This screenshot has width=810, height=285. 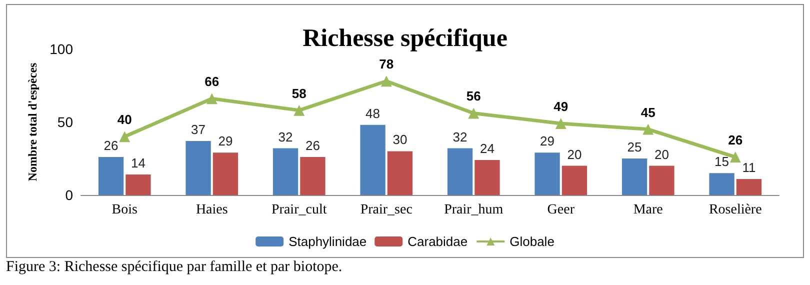 I want to click on data-label: 37, so click(x=198, y=129).